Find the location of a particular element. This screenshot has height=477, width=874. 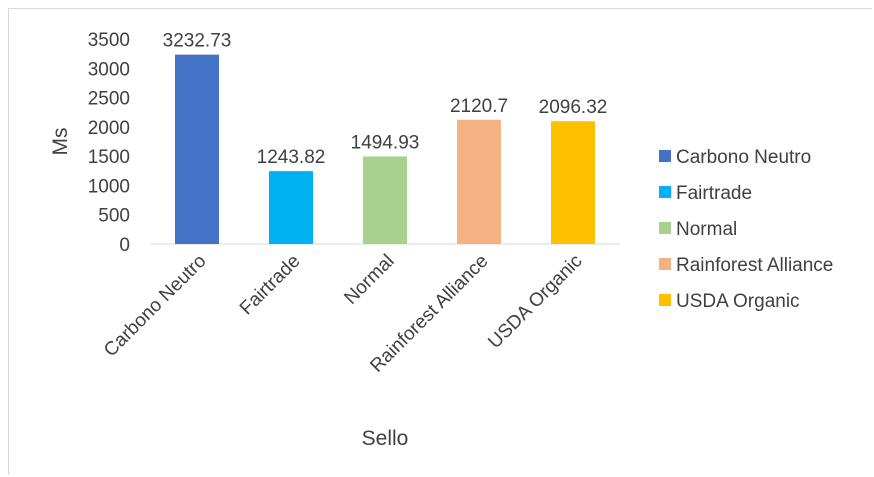

y-tick-label: 500 is located at coordinates (114, 216).